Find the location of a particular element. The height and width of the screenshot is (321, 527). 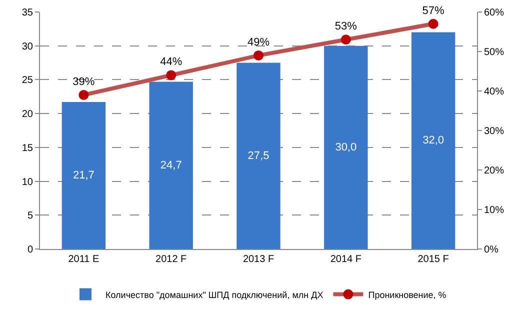

y2-tick-label: 10% is located at coordinates (494, 210).